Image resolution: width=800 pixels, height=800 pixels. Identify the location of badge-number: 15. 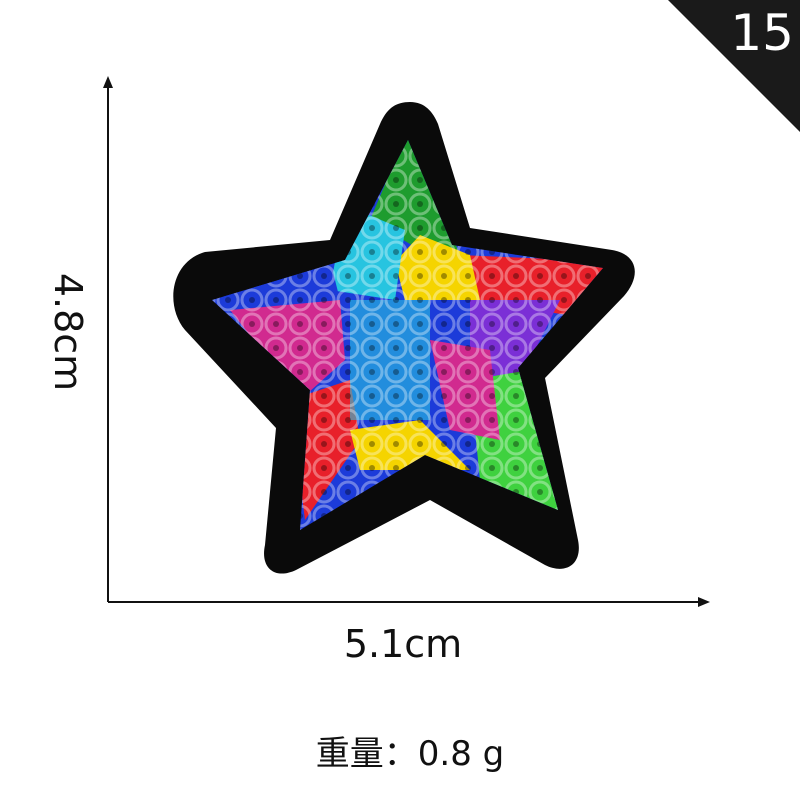
(762, 33).